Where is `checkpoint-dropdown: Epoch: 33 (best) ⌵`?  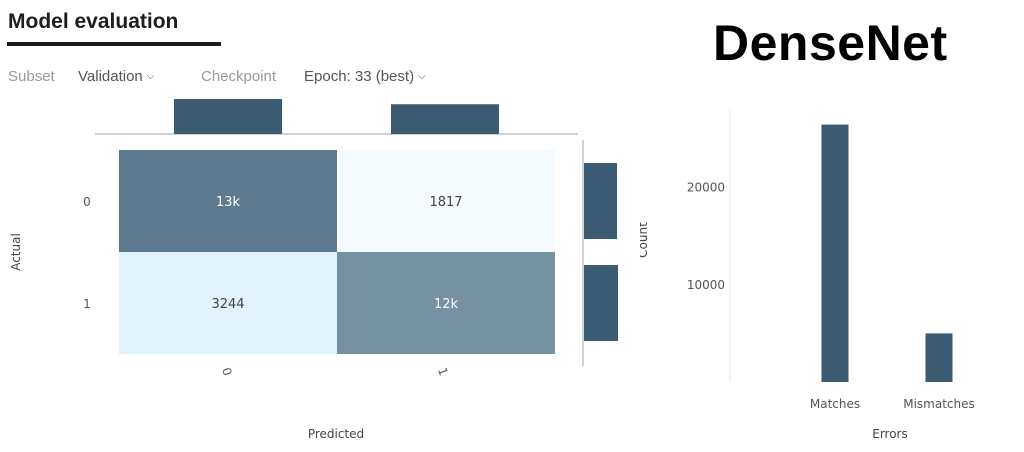
checkpoint-dropdown: Epoch: 33 (best) ⌵ is located at coordinates (365, 76).